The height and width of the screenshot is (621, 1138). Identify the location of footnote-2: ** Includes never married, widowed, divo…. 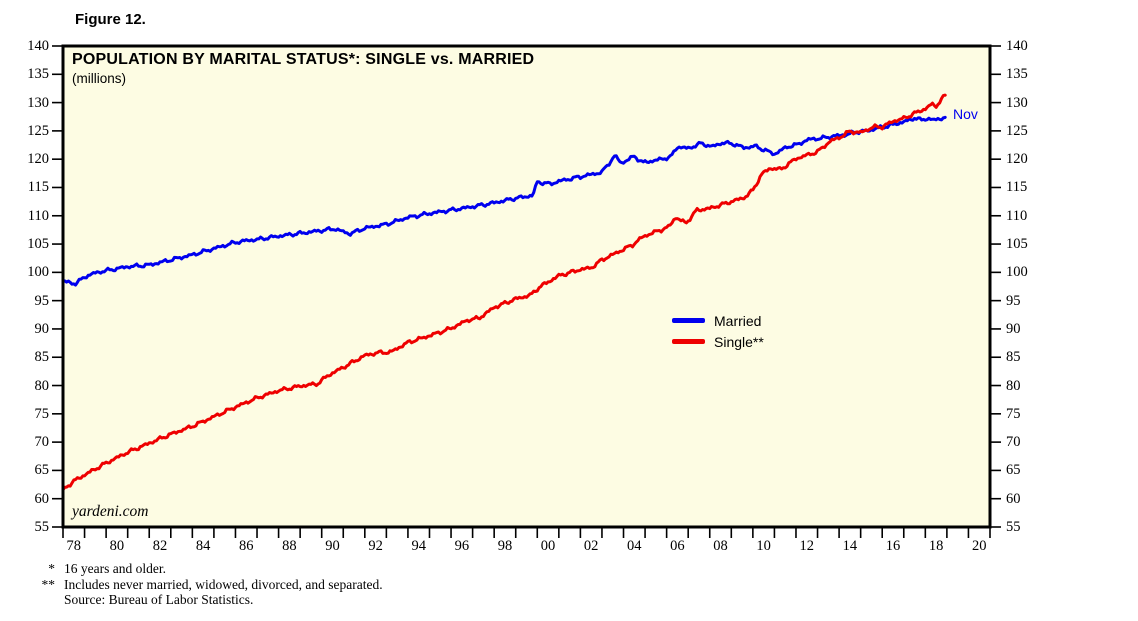
(320, 585).